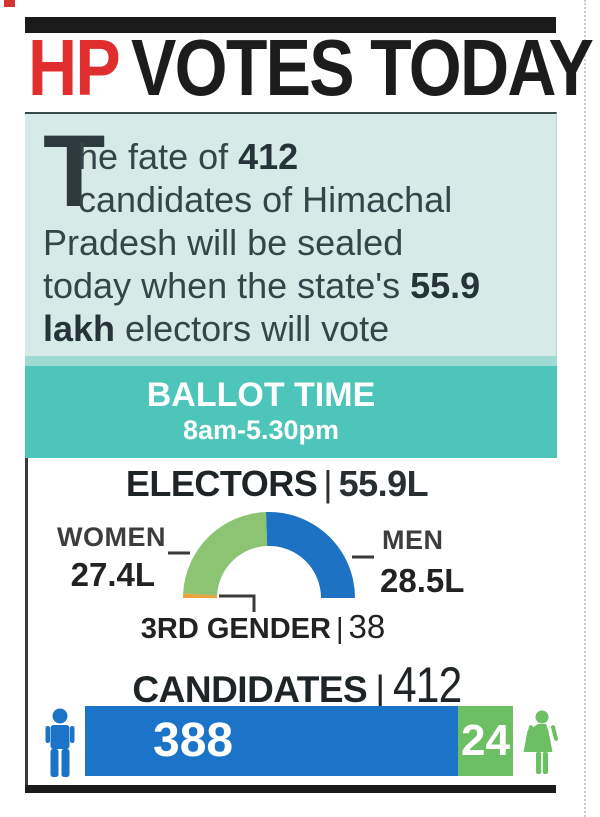 This screenshot has width=600, height=817. Describe the element at coordinates (188, 156) in the screenshot. I see `intro-line-1: he fate of 412` at that location.